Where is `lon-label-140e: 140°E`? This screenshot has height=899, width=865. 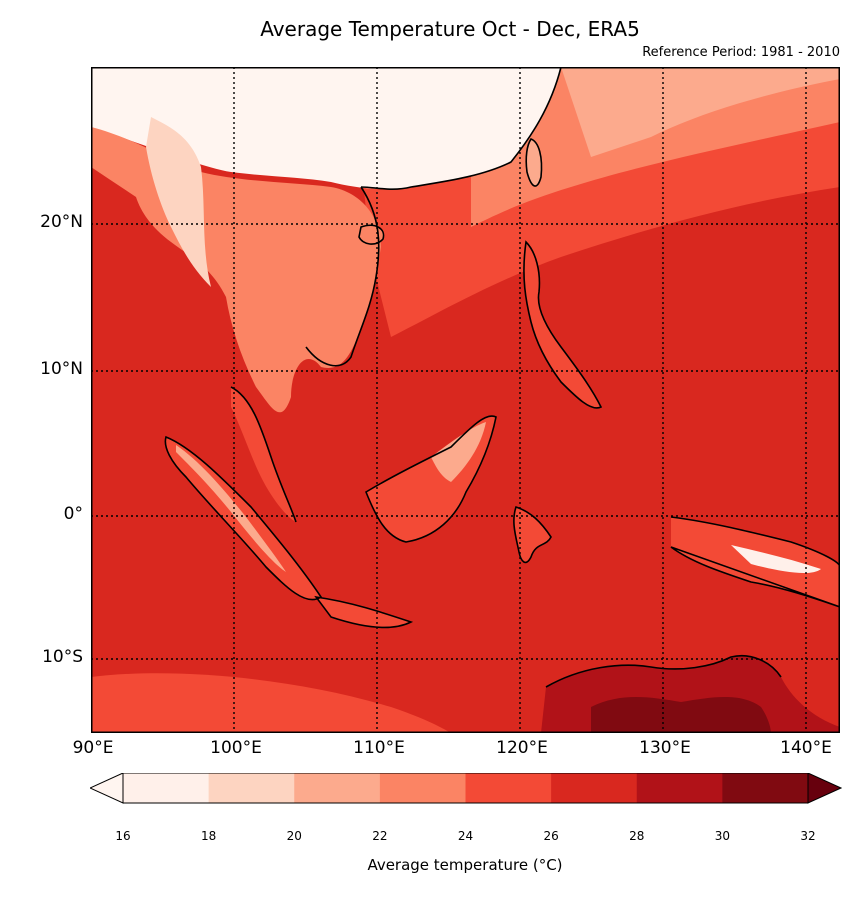
lon-label-140e: 140°E is located at coordinates (806, 748).